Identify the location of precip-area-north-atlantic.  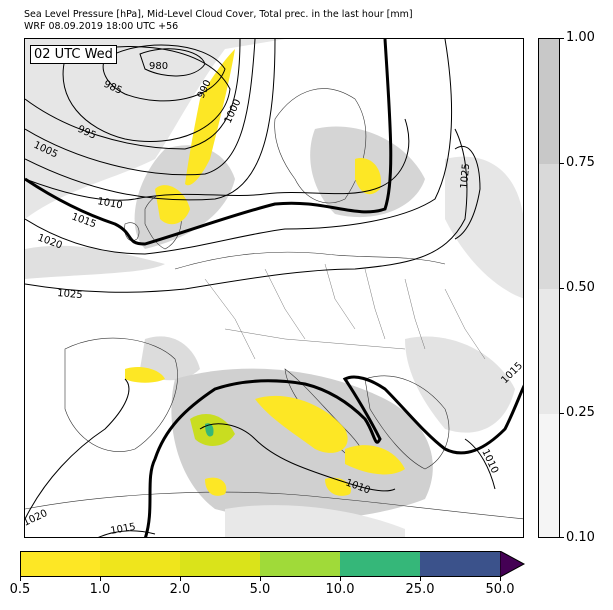
(210, 117).